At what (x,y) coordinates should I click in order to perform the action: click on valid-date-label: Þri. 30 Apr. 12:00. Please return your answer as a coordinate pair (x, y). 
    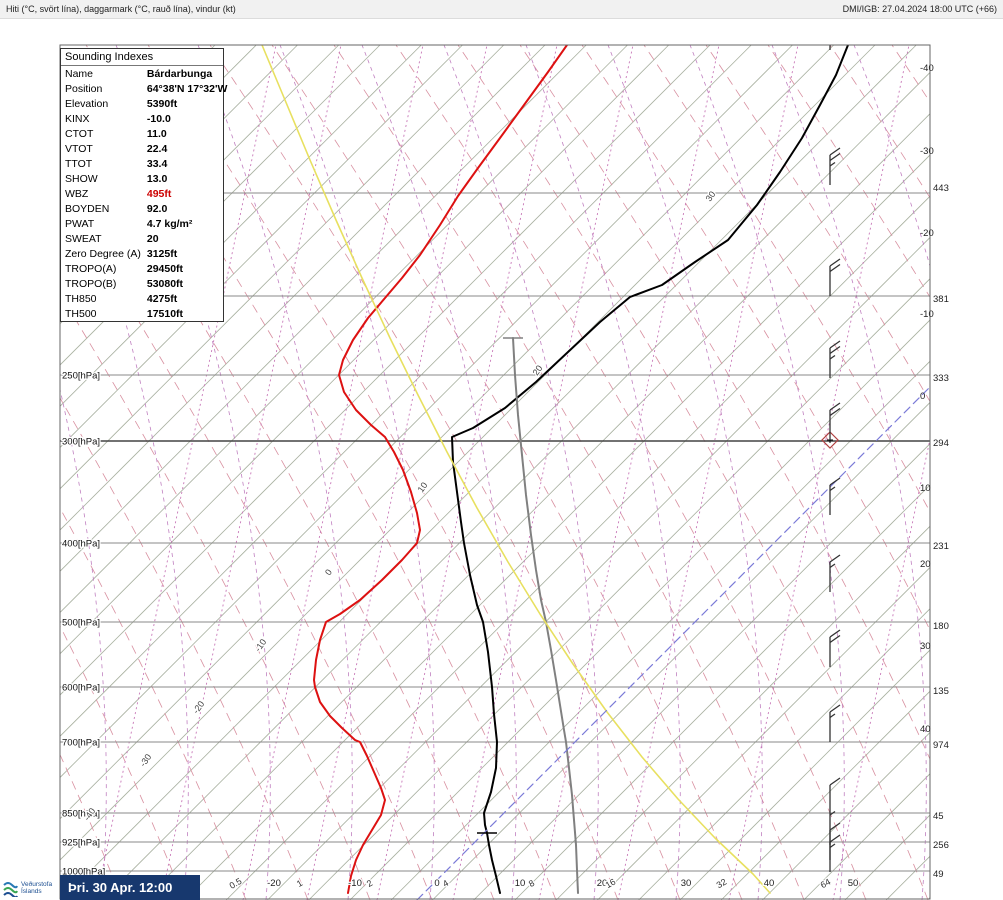
    Looking at the image, I should click on (120, 887).